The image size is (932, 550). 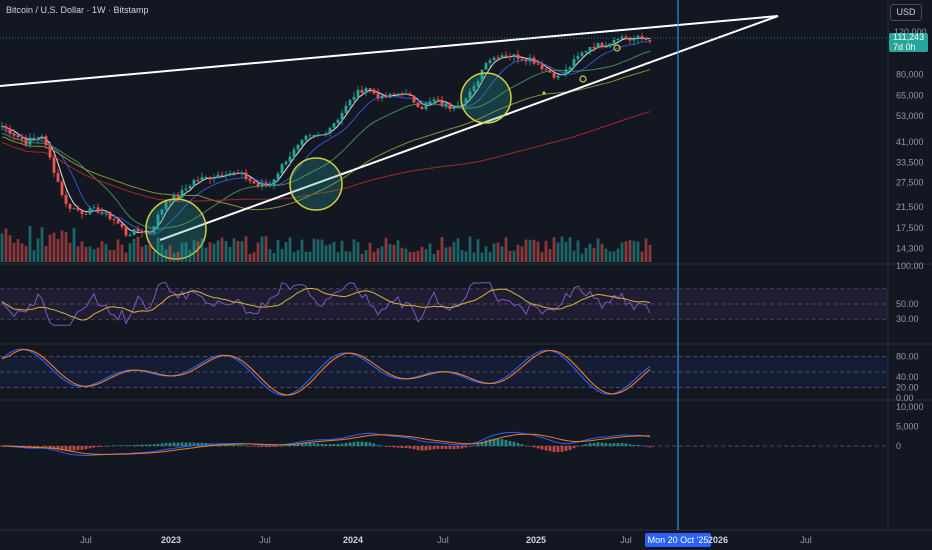 What do you see at coordinates (544, 93) in the screenshot?
I see `marker-dot` at bounding box center [544, 93].